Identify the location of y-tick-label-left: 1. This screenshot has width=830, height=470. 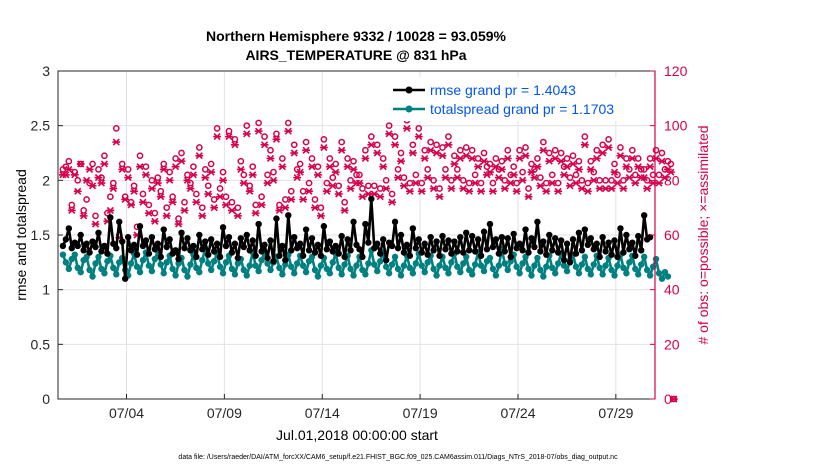
(46, 290).